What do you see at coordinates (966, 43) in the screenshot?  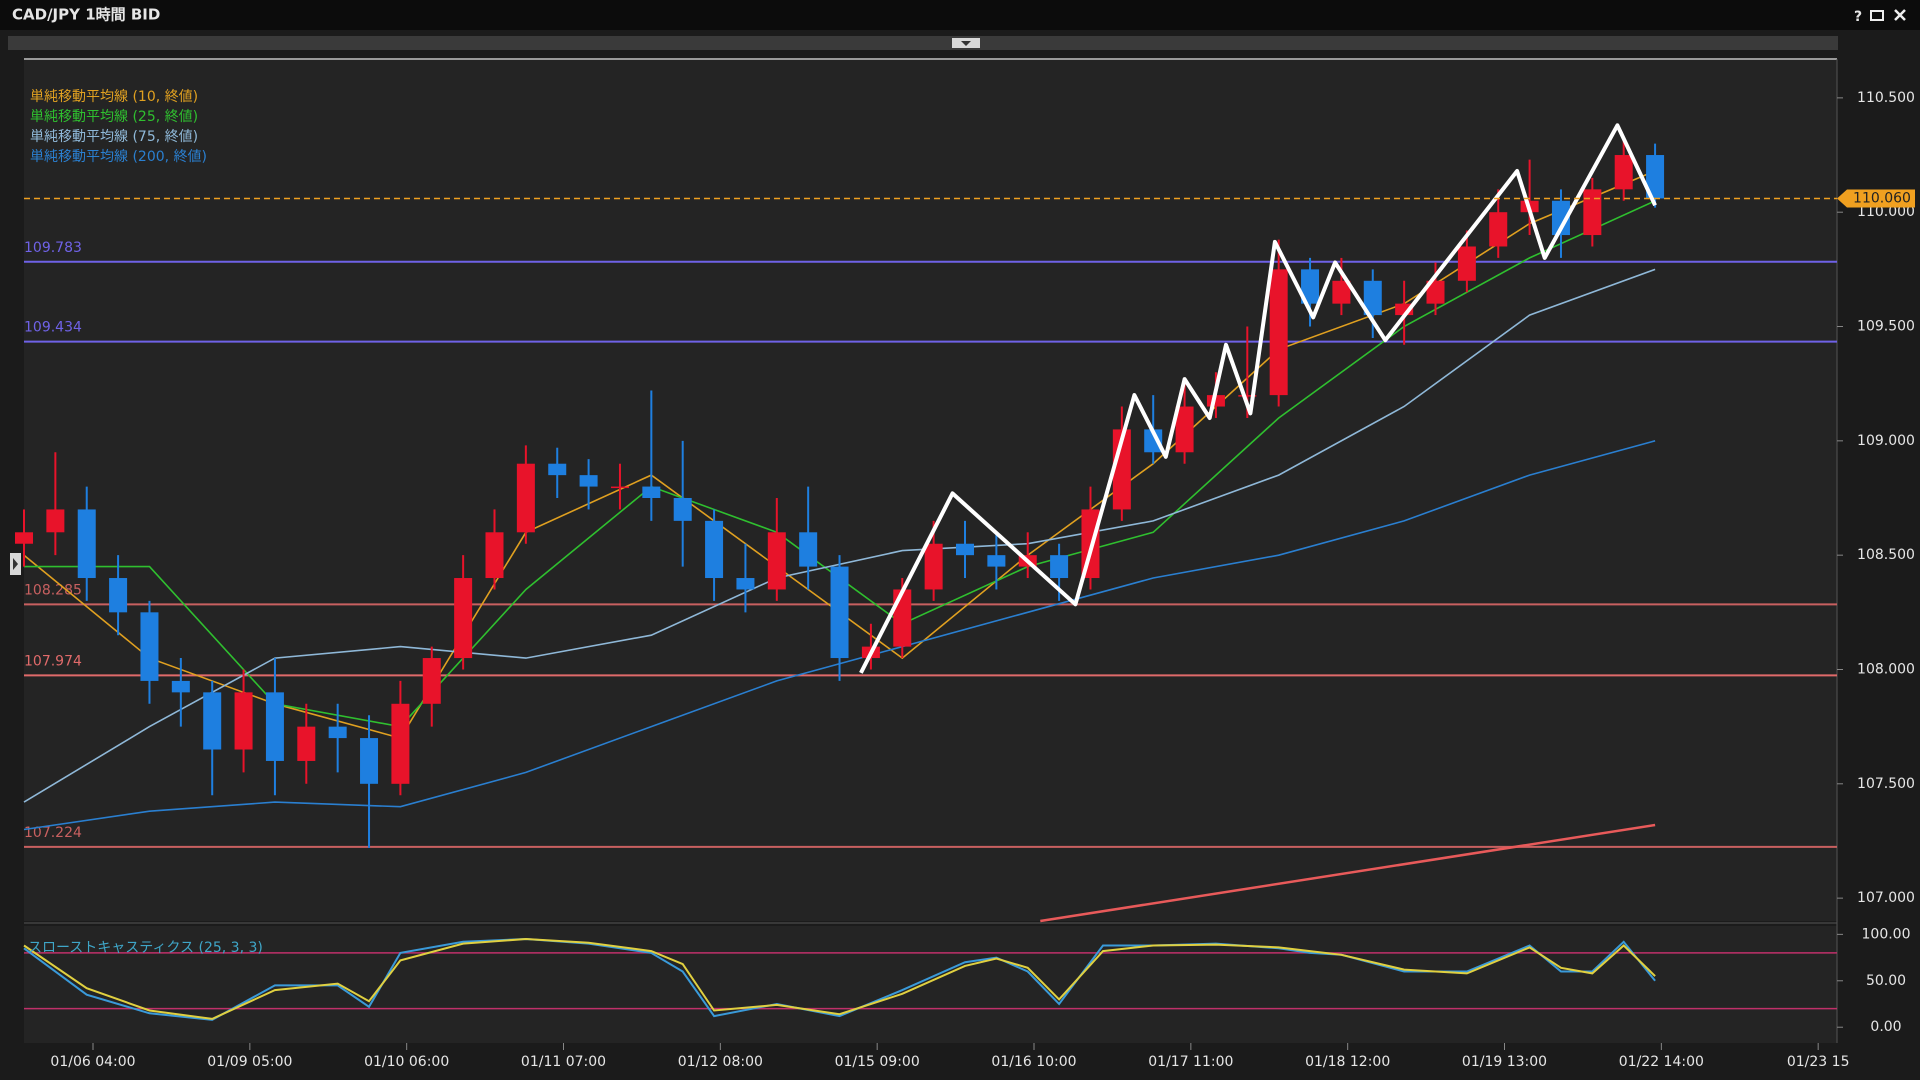 I see `collapse-icon` at bounding box center [966, 43].